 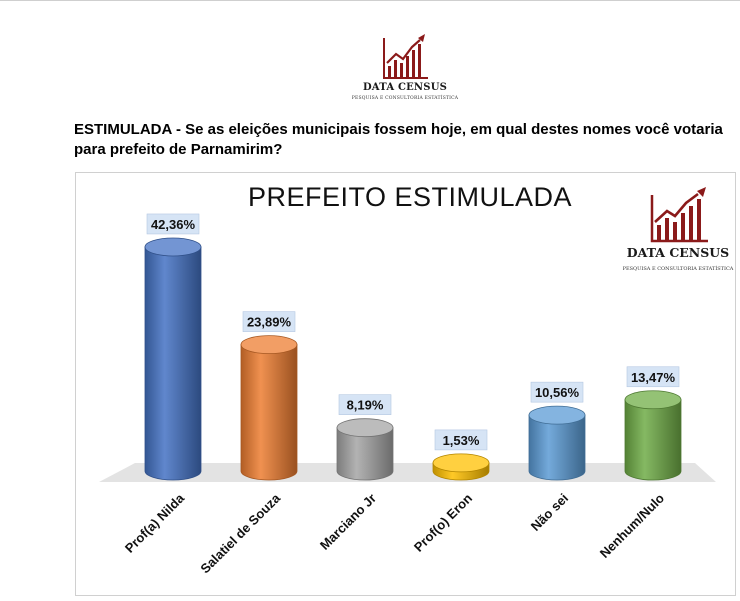 I want to click on data-label: 10,56%, so click(x=557, y=392).